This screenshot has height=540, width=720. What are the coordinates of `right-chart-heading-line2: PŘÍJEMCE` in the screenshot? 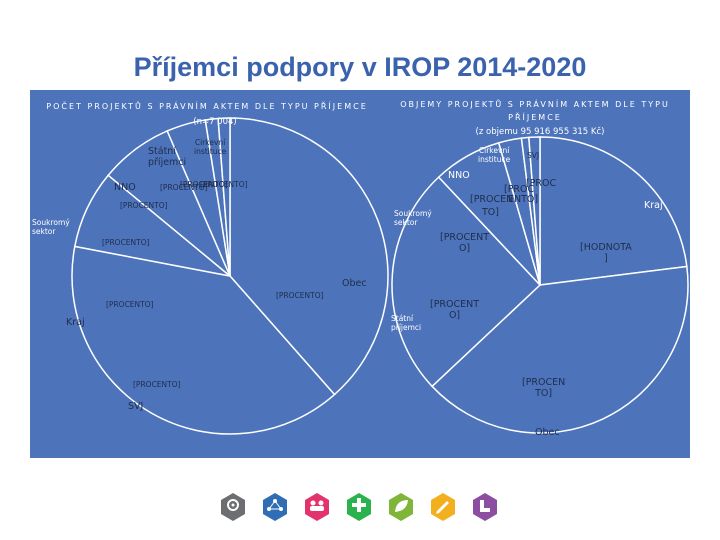 It's located at (535, 117).